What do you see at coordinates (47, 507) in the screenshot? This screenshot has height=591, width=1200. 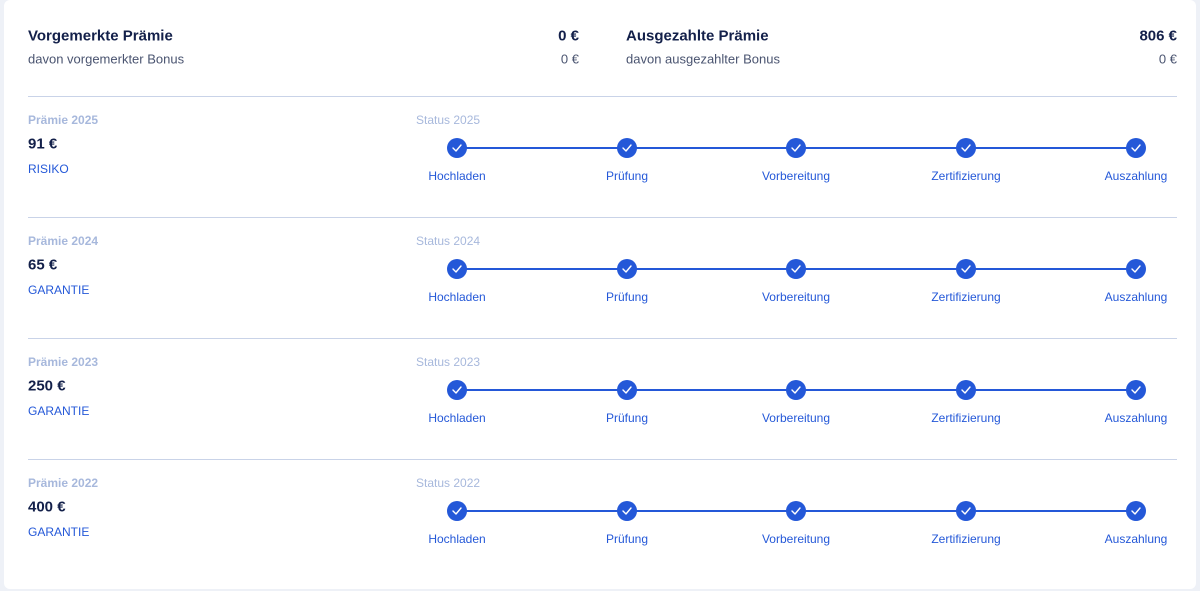 I see `premium-amount: 400 €` at bounding box center [47, 507].